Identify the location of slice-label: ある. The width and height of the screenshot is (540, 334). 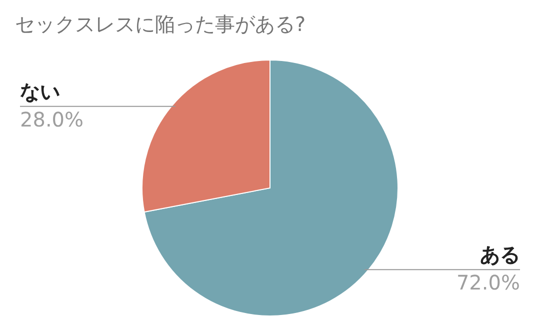
(500, 254).